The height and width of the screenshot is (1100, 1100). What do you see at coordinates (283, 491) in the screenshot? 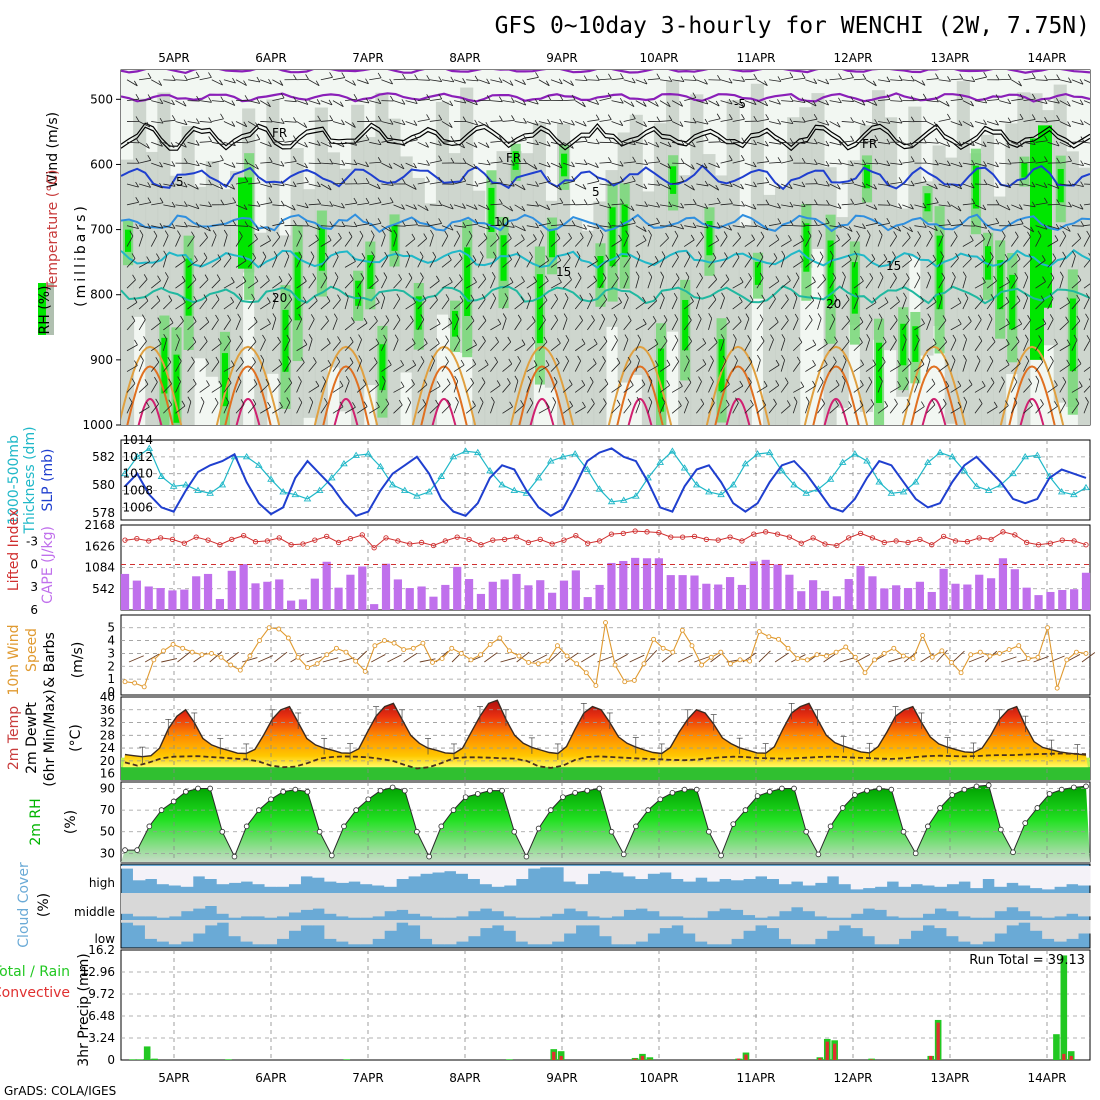
I see `thickness-point` at bounding box center [283, 491].